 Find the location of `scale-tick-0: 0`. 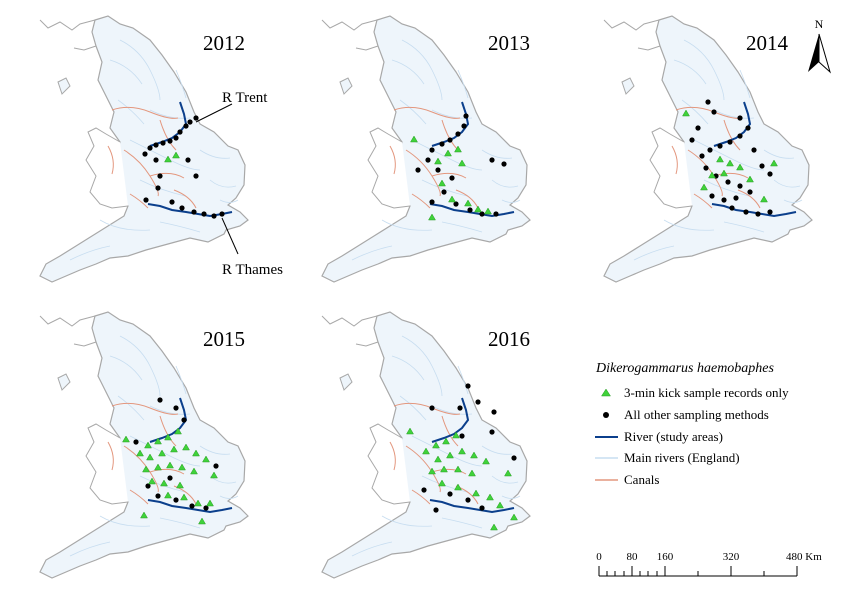

scale-tick-0: 0 is located at coordinates (599, 557).